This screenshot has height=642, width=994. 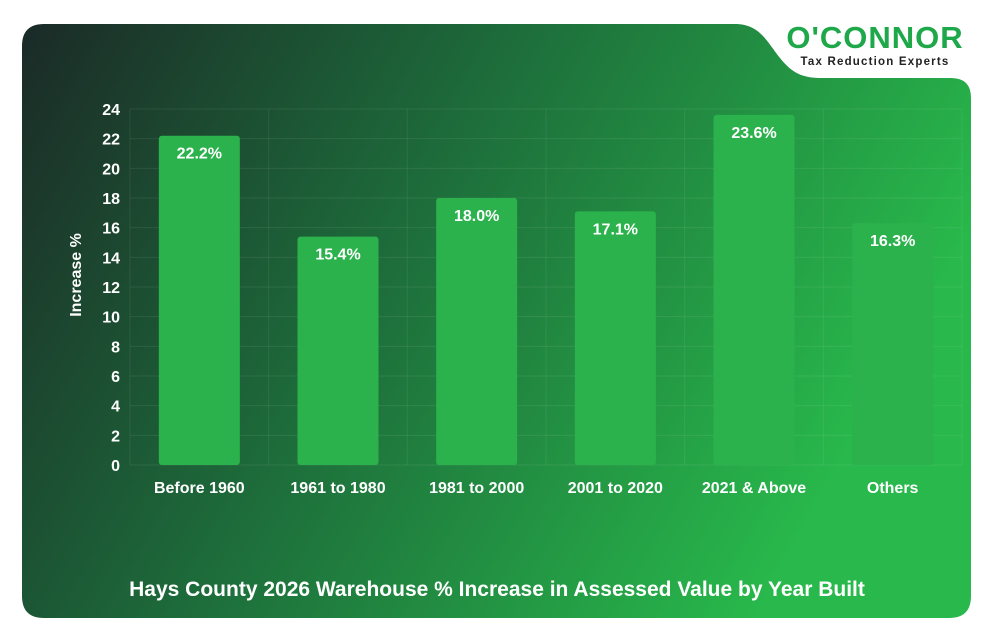 What do you see at coordinates (476, 216) in the screenshot?
I see `bar-value-label: 18.0%` at bounding box center [476, 216].